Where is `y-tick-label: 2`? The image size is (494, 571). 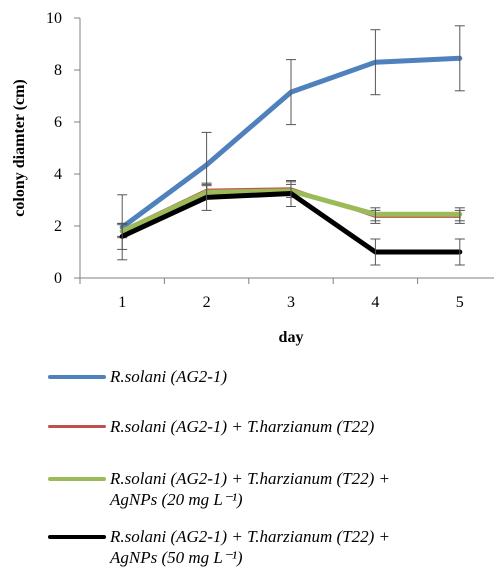 y-tick-label: 2 is located at coordinates (58, 226).